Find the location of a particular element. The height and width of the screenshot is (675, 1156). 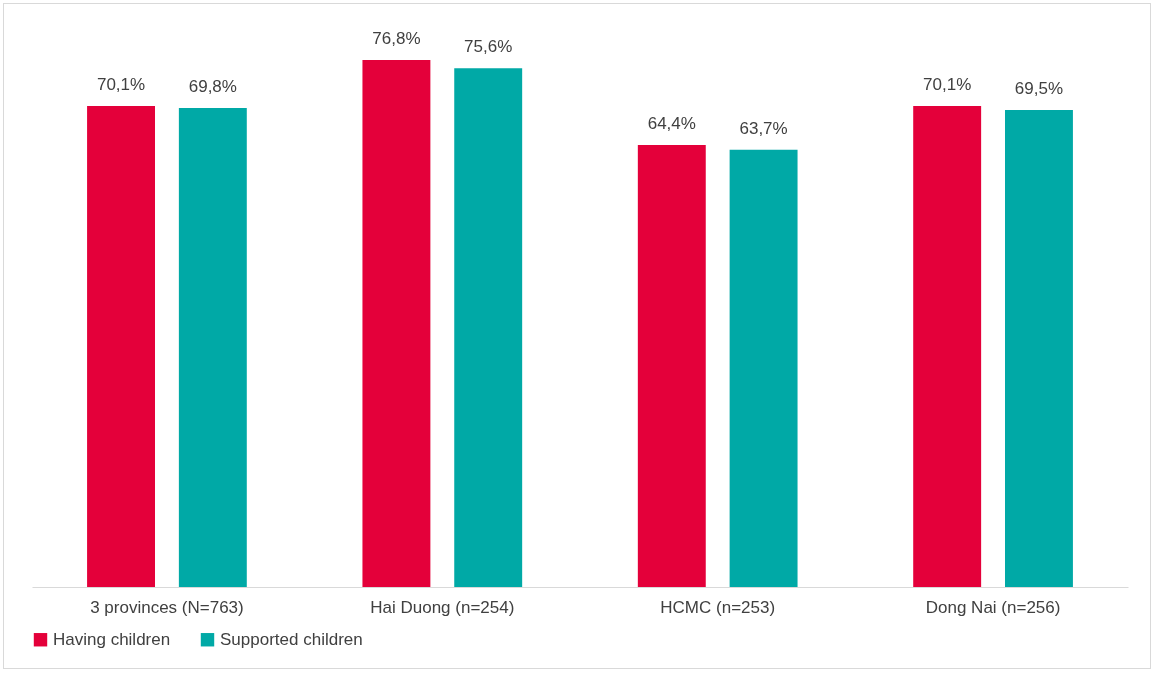

x-tick-label: Hai Duong (n=254) is located at coordinates (442, 607).